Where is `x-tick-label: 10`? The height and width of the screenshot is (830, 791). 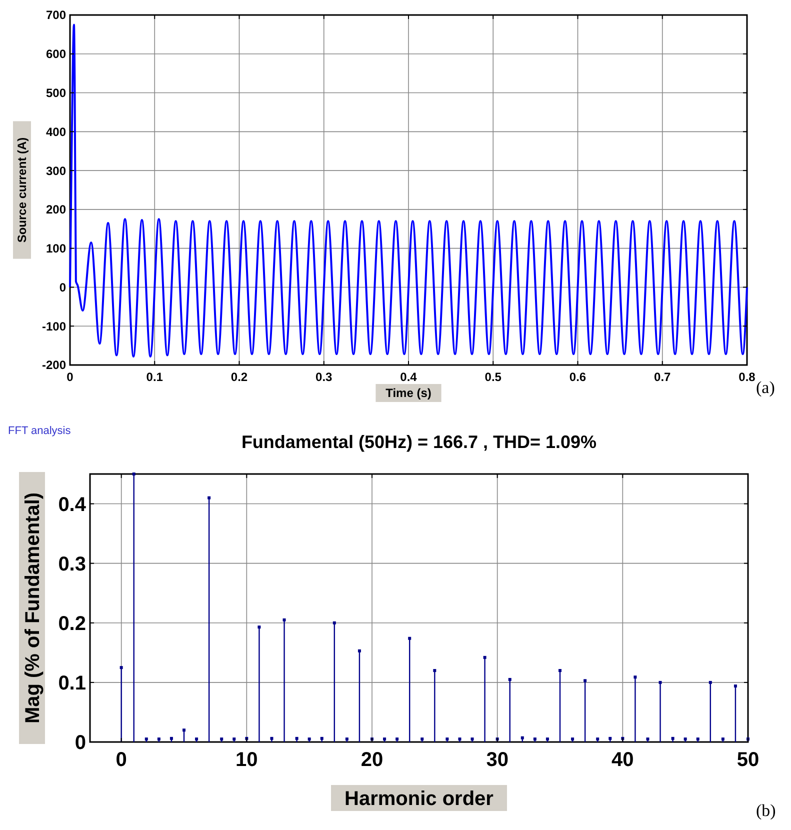
x-tick-label: 10 is located at coordinates (247, 760).